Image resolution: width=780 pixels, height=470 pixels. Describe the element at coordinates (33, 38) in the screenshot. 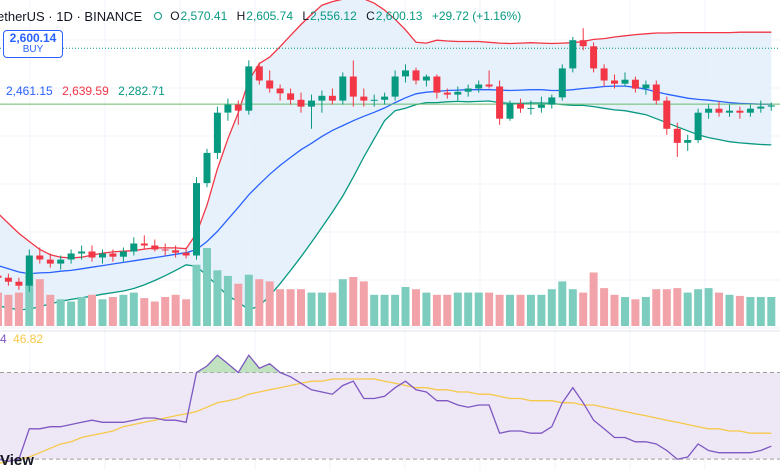

I see `buy-price: 2,600.14` at that location.